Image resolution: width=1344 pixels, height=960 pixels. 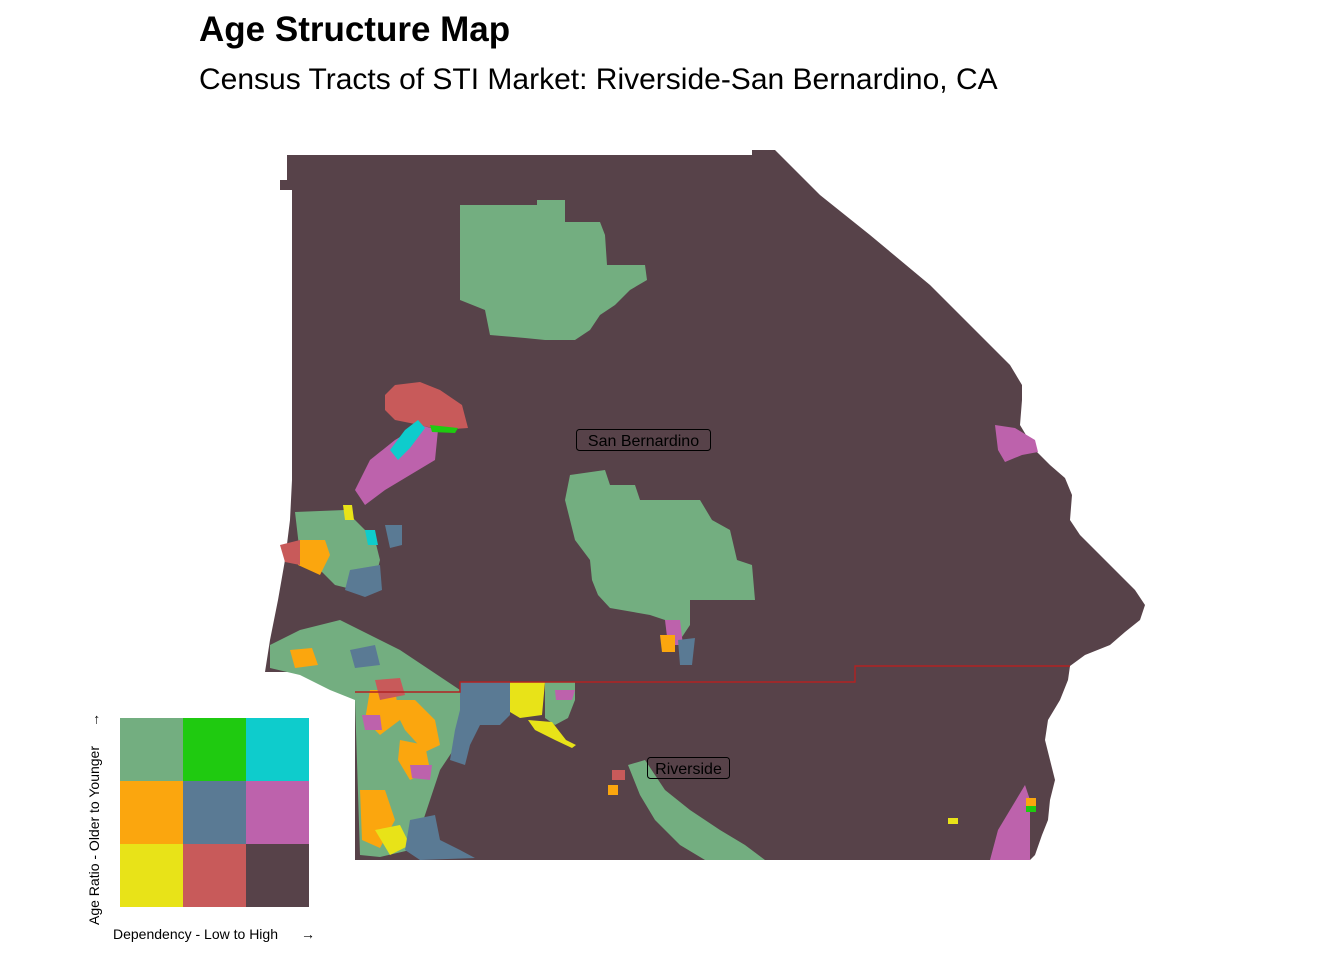 I want to click on legend-y-label-group: Age Ratio - Older to Younger →, so click(x=94, y=819).